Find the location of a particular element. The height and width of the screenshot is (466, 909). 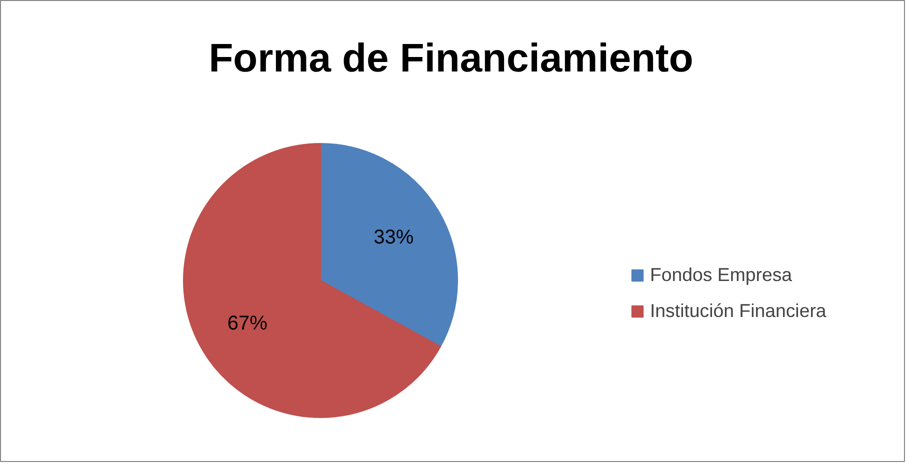

chart-title: Forma de Financiamiento is located at coordinates (451, 58).